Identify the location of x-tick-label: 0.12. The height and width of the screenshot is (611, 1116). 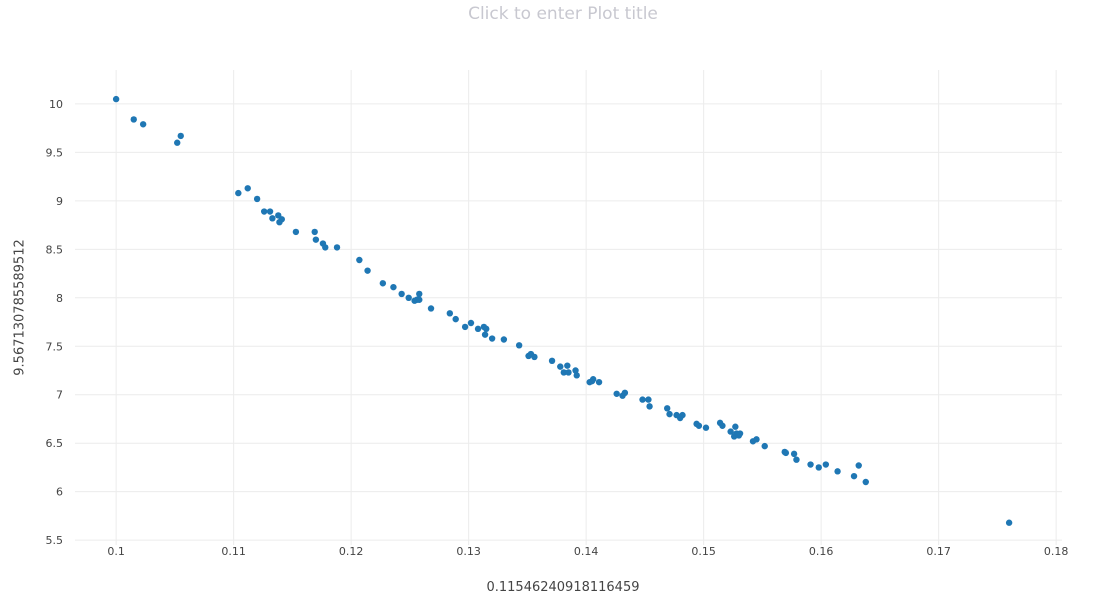
(351, 551).